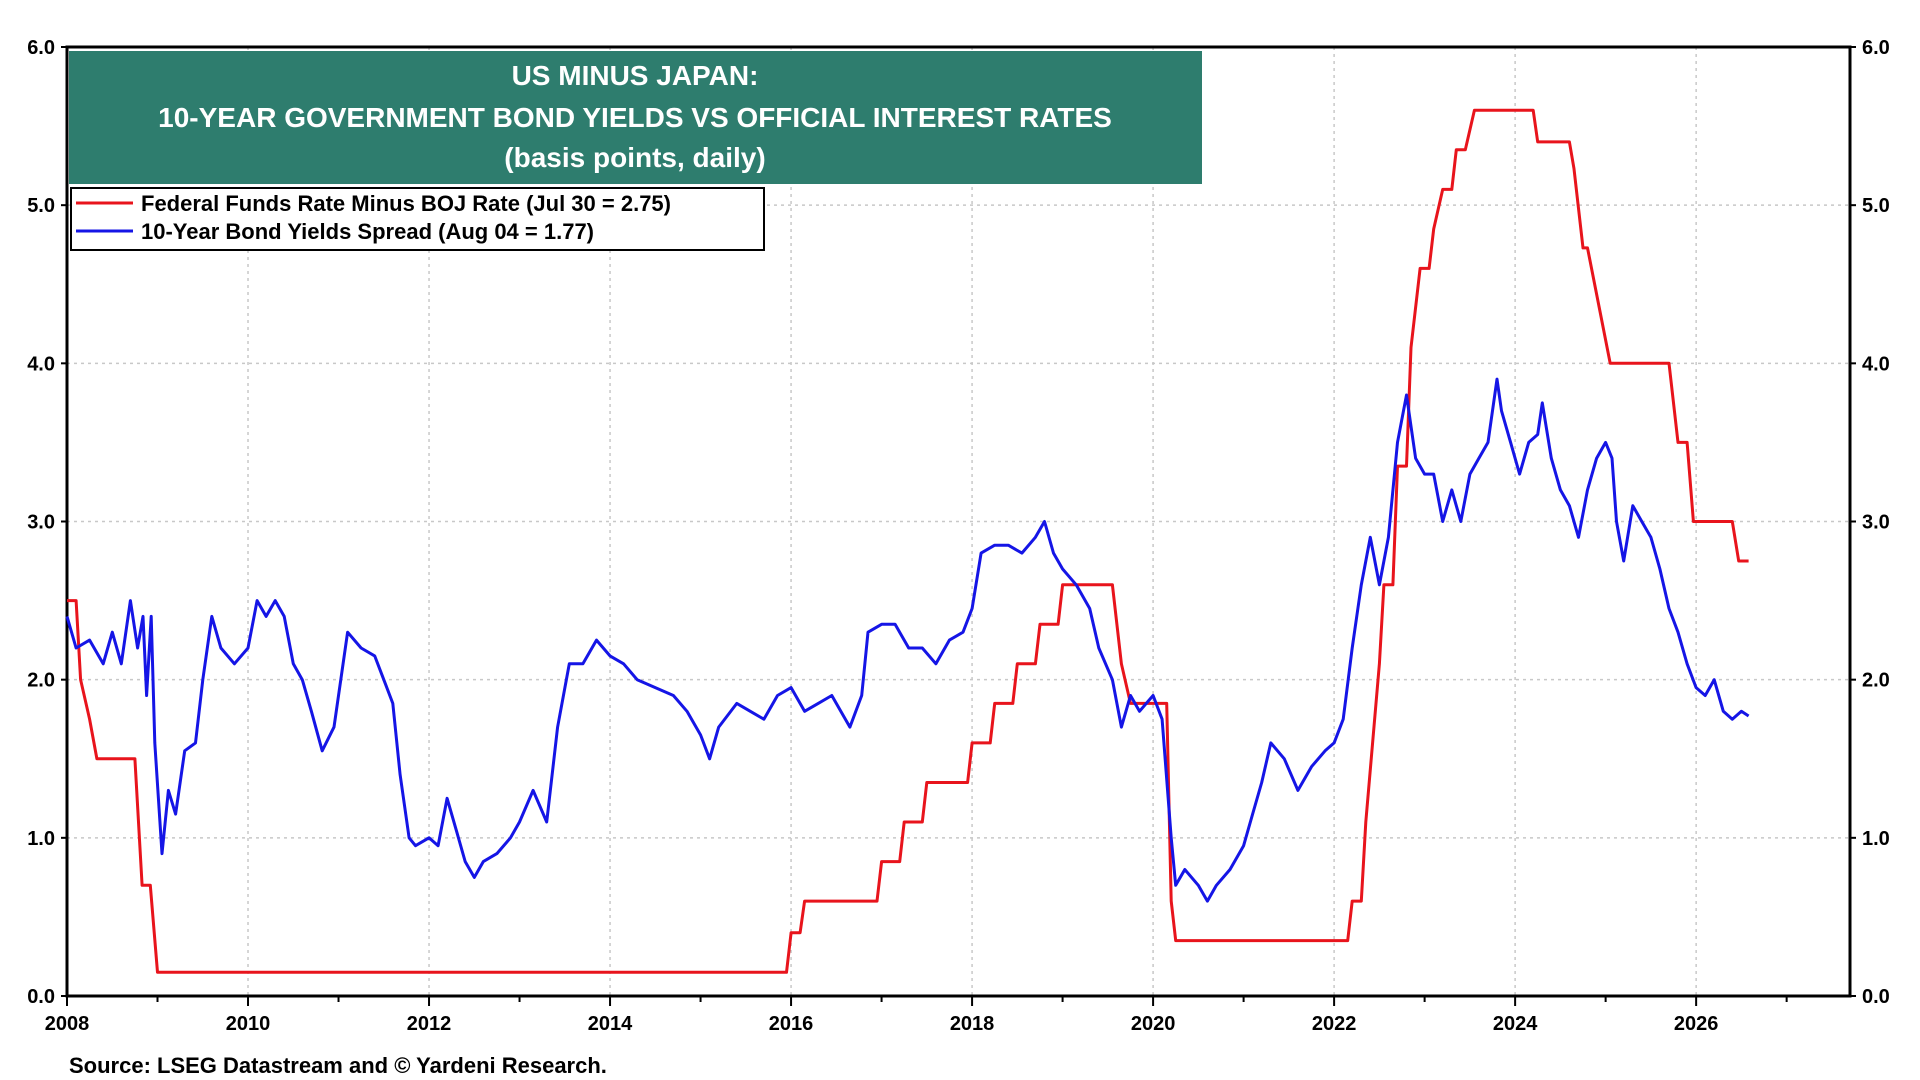  I want to click on x-tick-label: 2012, so click(429, 1024).